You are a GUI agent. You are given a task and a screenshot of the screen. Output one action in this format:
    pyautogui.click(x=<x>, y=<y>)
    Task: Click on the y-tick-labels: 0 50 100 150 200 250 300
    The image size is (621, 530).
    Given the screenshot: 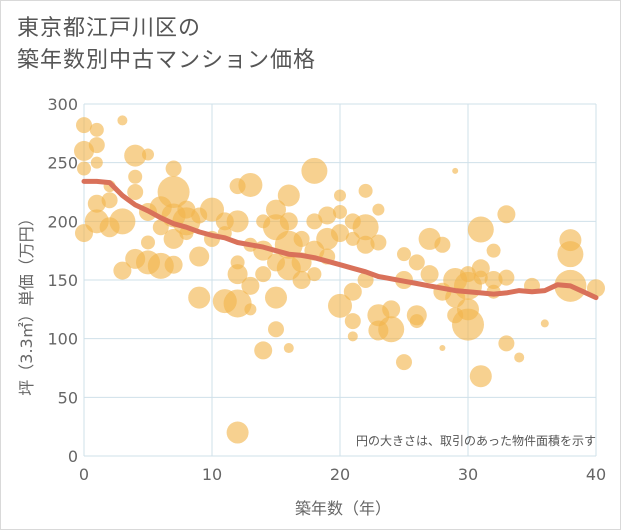 What is the action you would take?
    pyautogui.click(x=62, y=280)
    